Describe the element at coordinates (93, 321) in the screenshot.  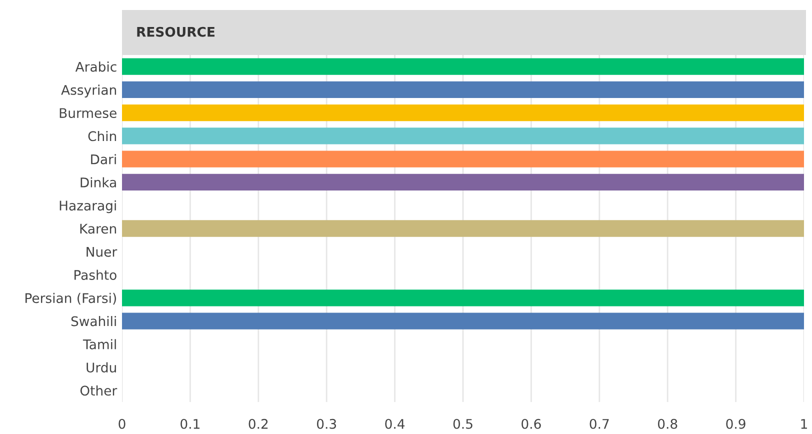
I see `y-tick-label: Swahili` at that location.